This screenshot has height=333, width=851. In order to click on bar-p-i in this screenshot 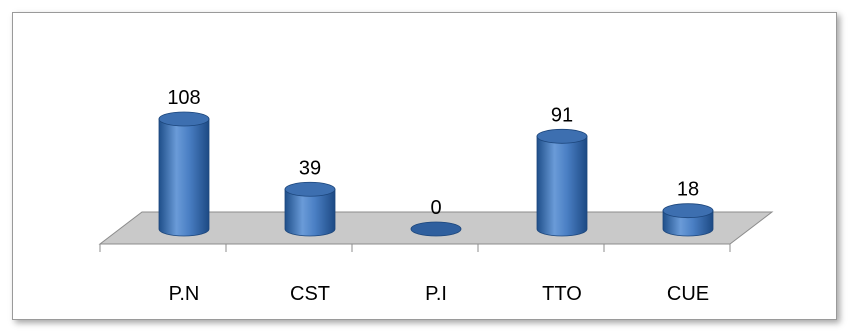, I will do `click(436, 229)`.